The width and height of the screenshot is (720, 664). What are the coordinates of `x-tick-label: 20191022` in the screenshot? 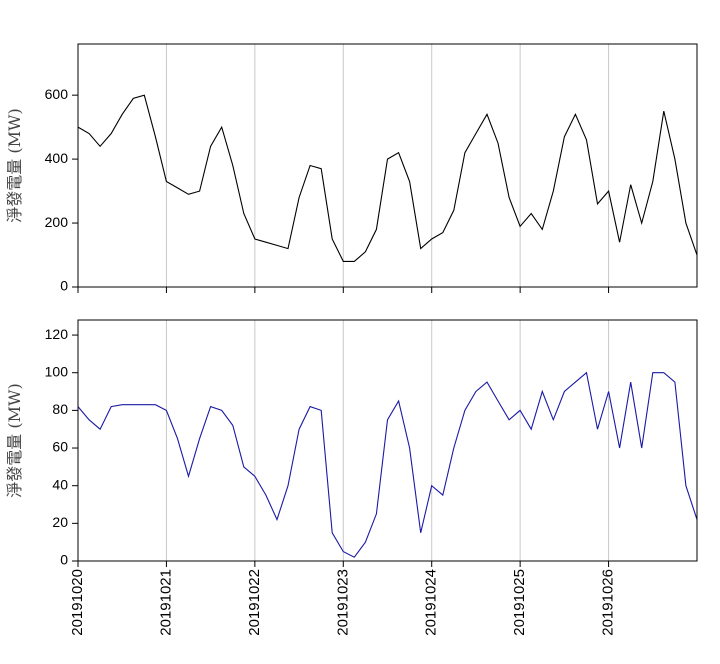 It's located at (254, 602).